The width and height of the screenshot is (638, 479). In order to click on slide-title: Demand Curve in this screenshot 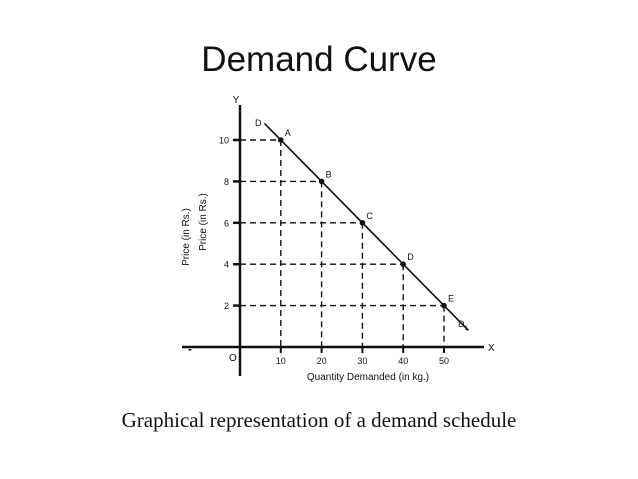, I will do `click(319, 59)`.